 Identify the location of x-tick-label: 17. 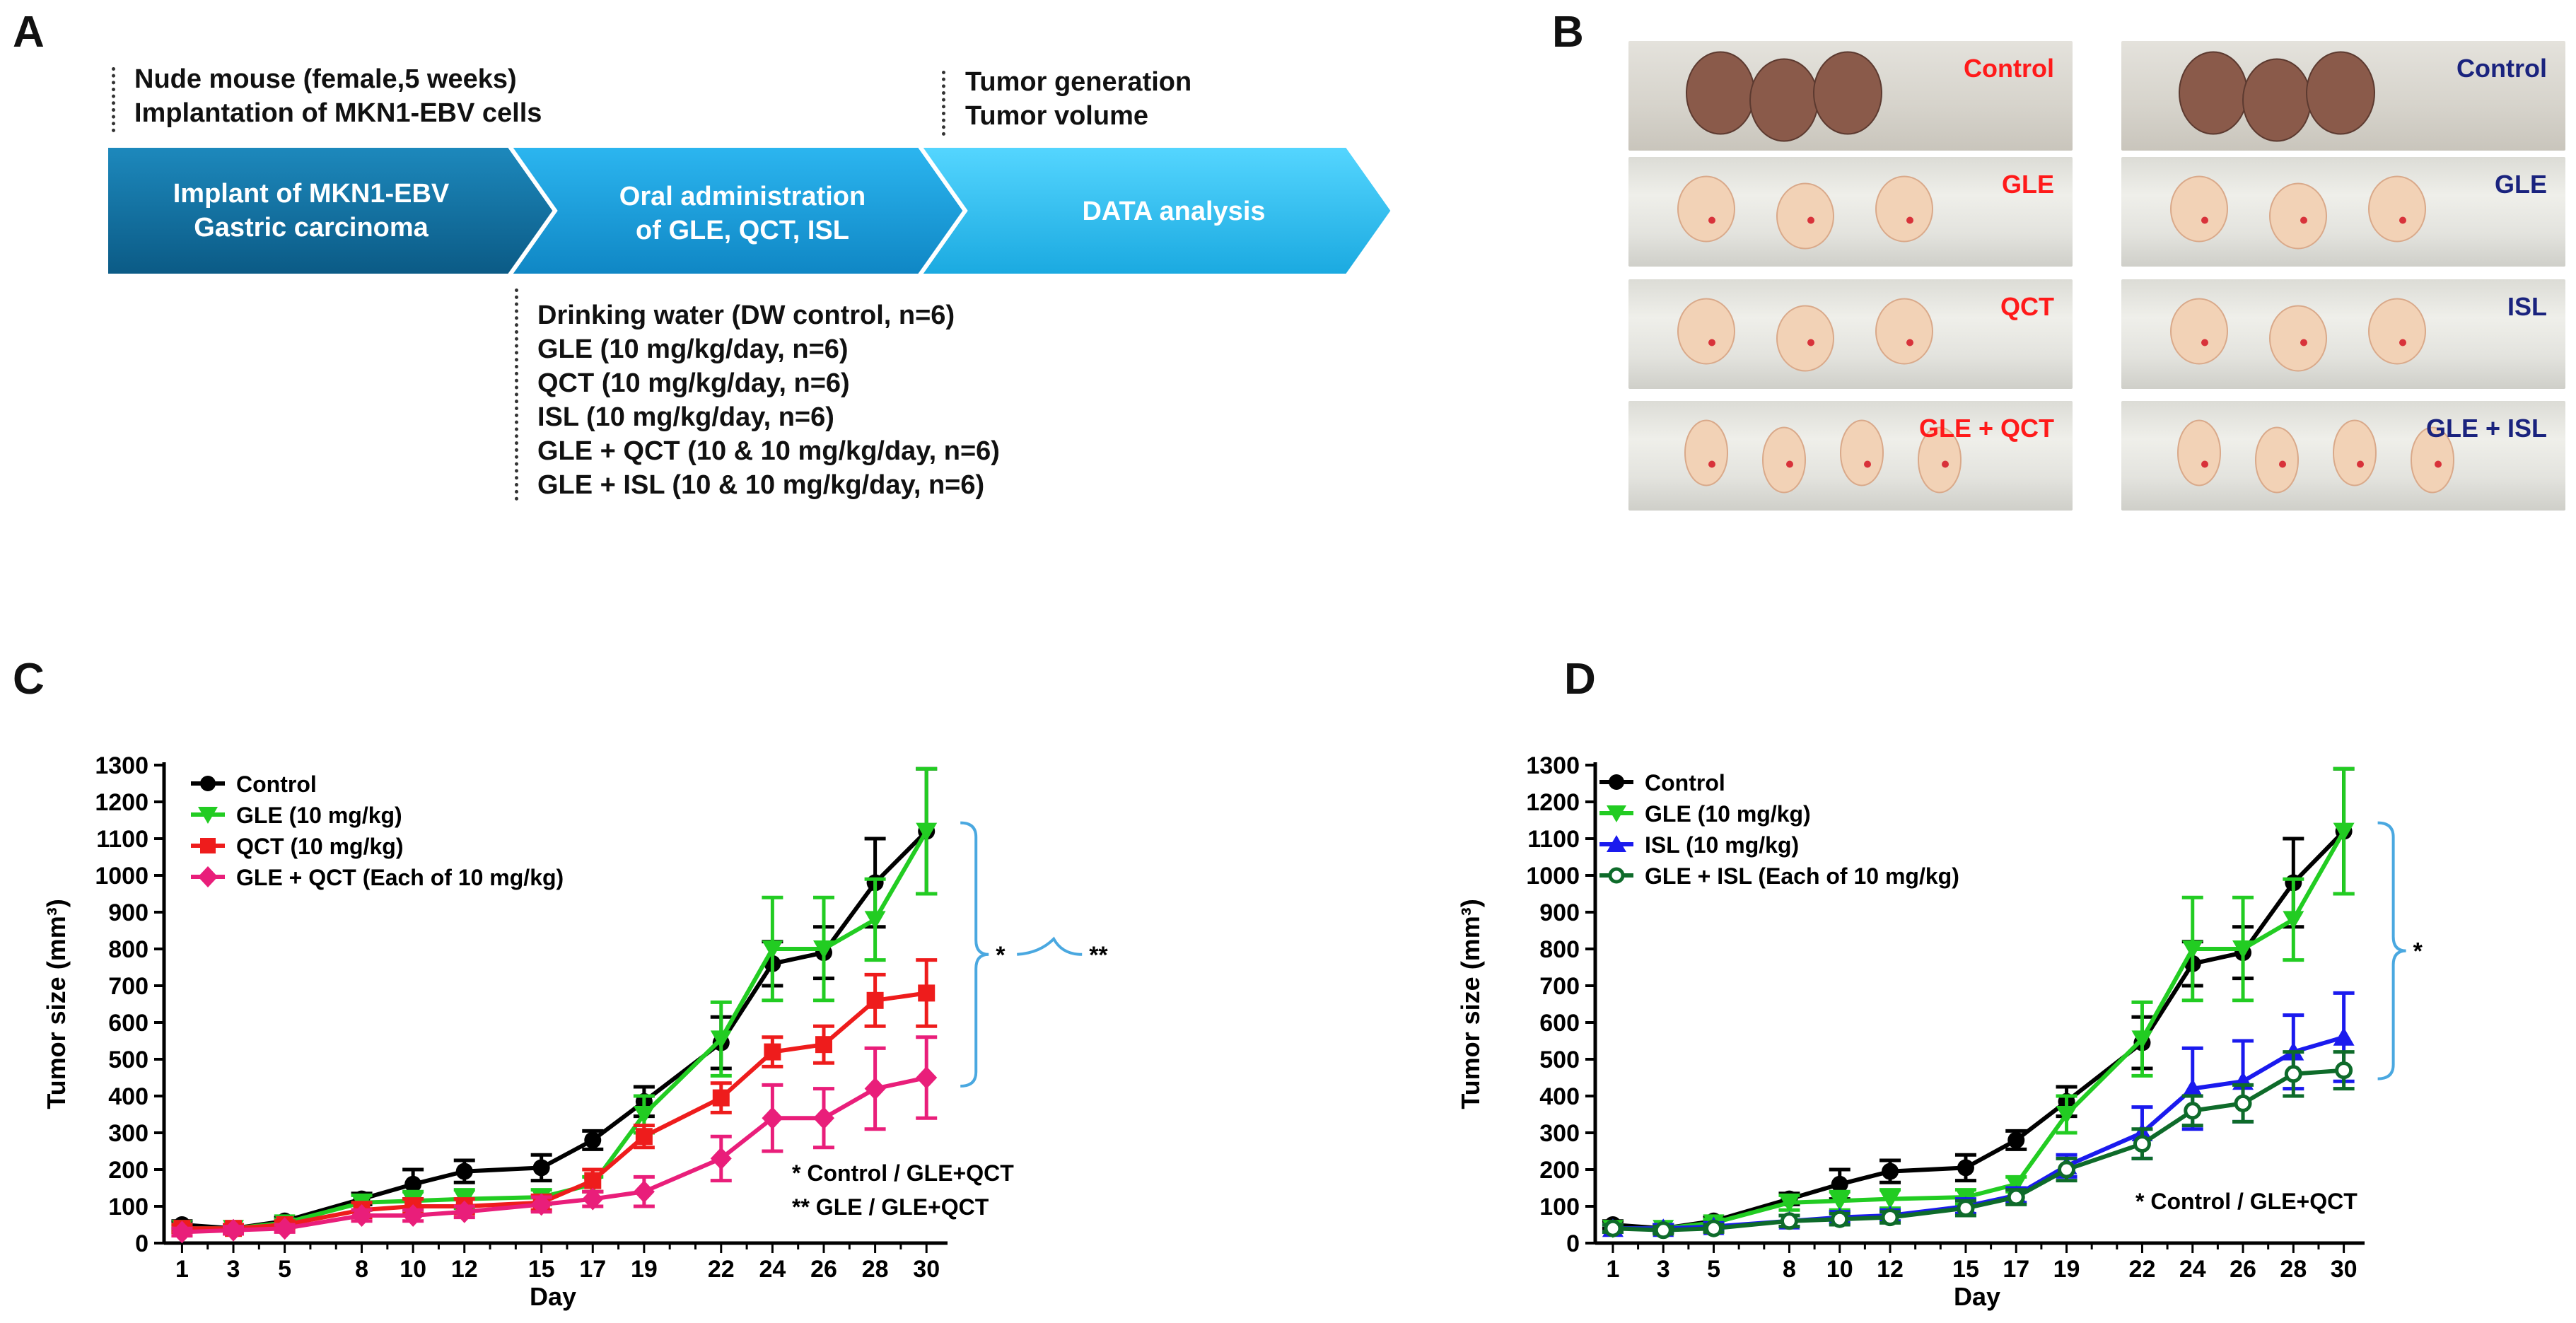
(592, 1269).